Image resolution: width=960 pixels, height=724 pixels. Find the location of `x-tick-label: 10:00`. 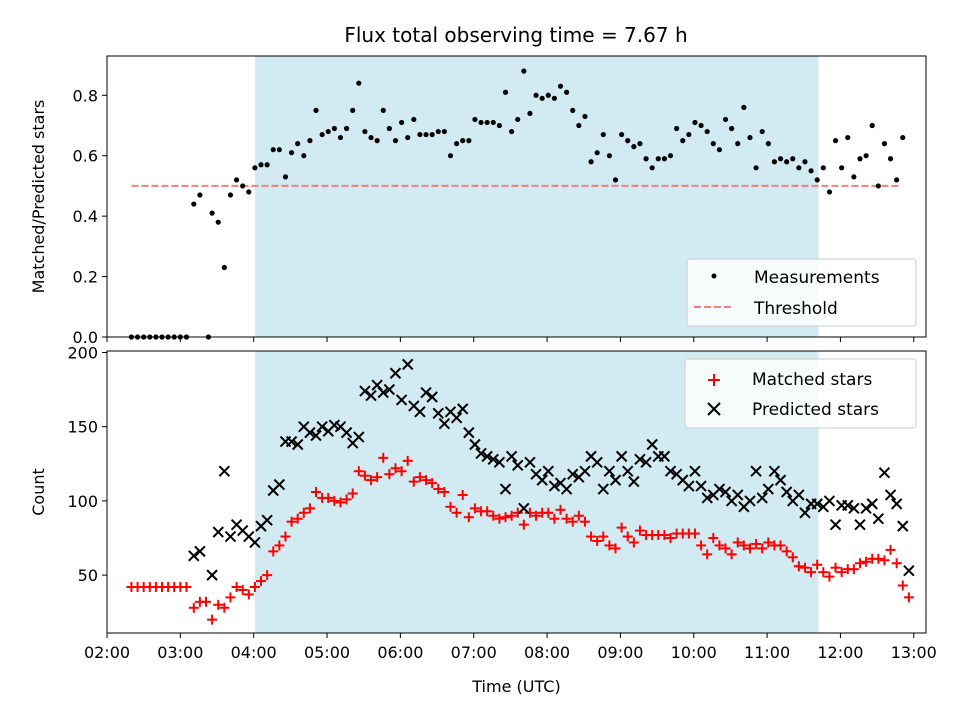

x-tick-label: 10:00 is located at coordinates (694, 652).